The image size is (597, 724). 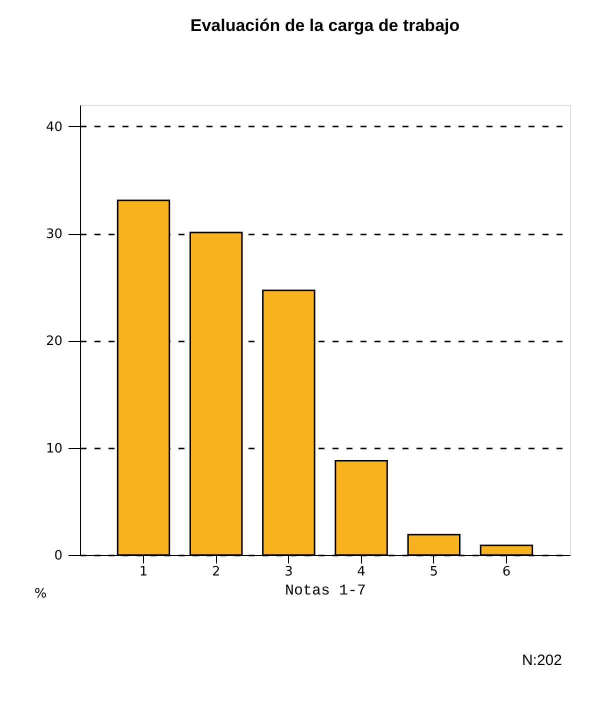 What do you see at coordinates (361, 572) in the screenshot?
I see `x-tick-label: 4` at bounding box center [361, 572].